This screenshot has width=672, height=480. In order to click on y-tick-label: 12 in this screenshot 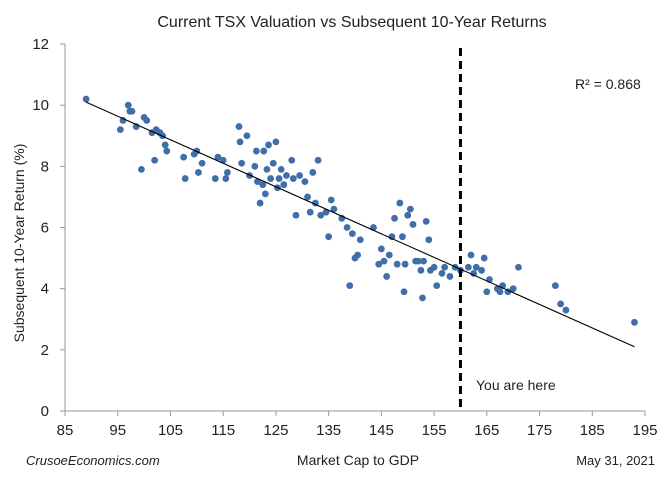, I will do `click(40, 44)`.